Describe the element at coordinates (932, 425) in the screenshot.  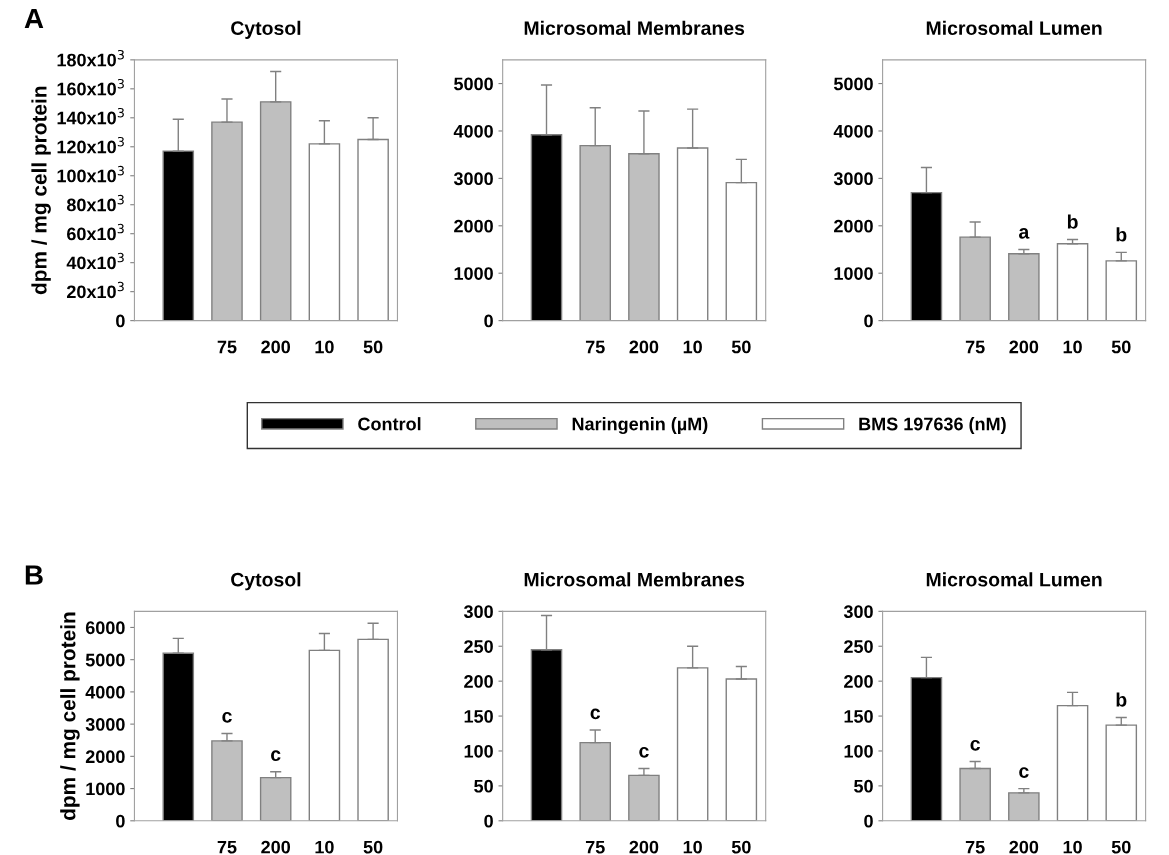
I see `legend-label: BMS 197636 (nM)` at that location.